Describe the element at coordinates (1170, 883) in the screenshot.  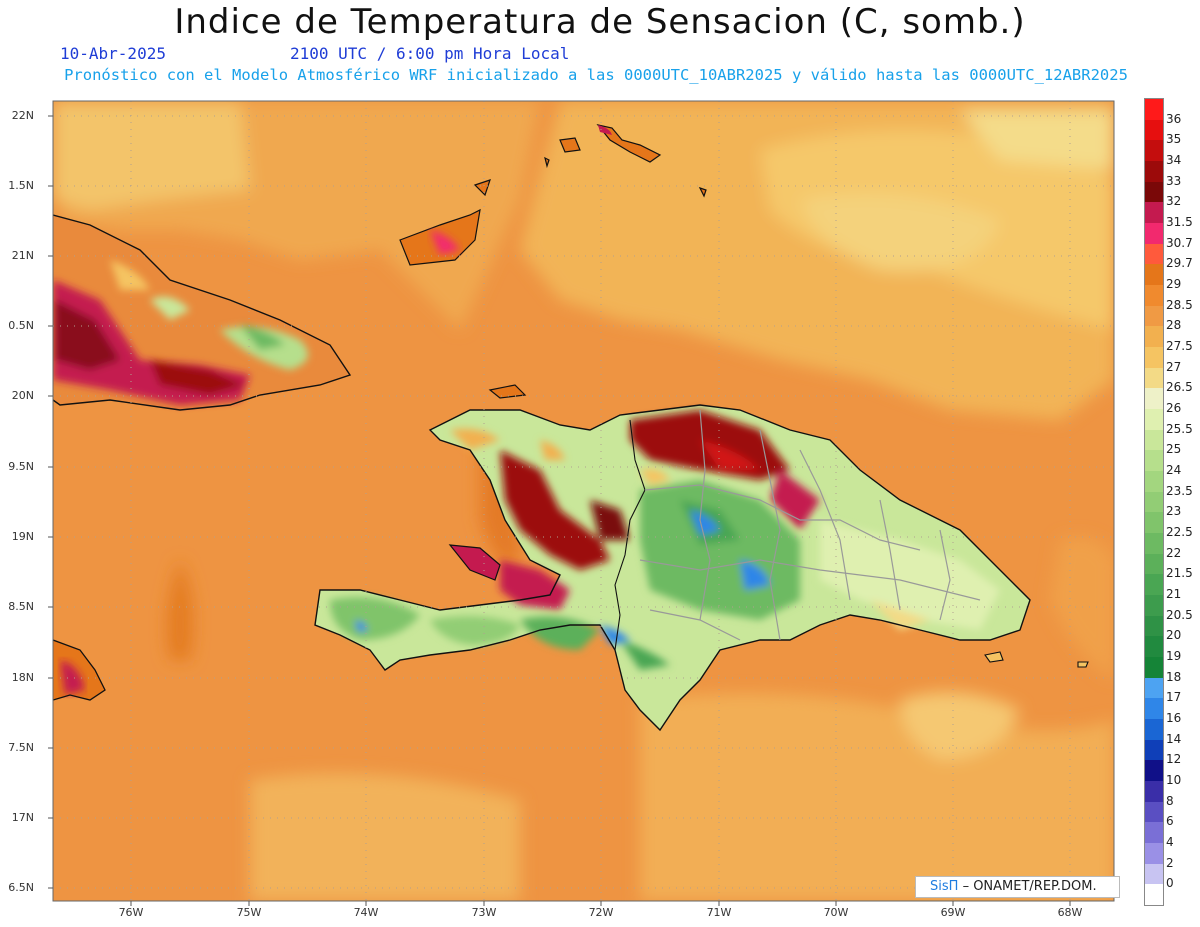
I see `colorbar-label: 0` at that location.